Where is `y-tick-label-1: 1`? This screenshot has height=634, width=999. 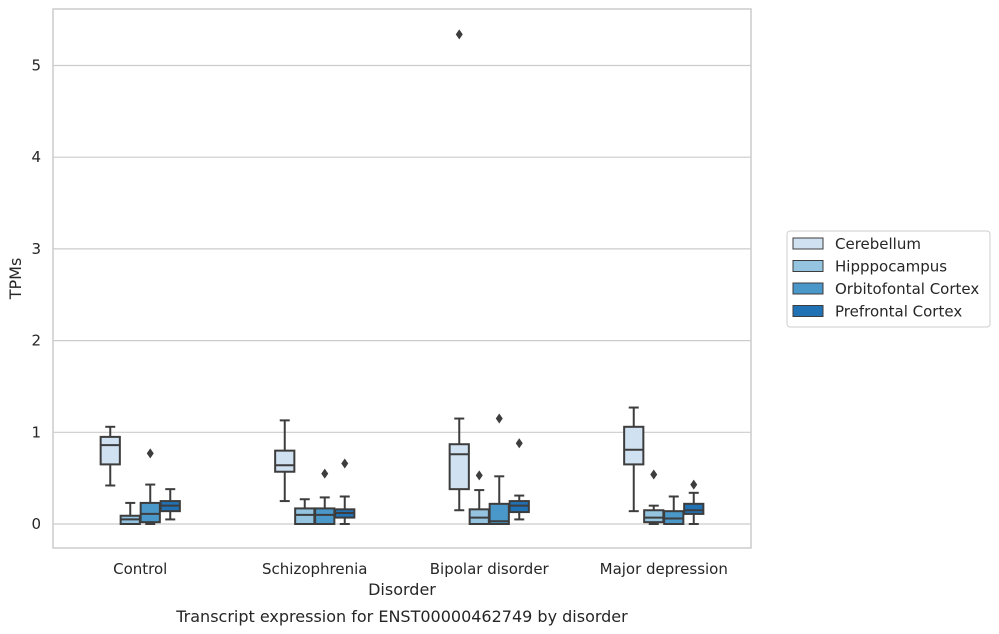 y-tick-label-1: 1 is located at coordinates (36, 432).